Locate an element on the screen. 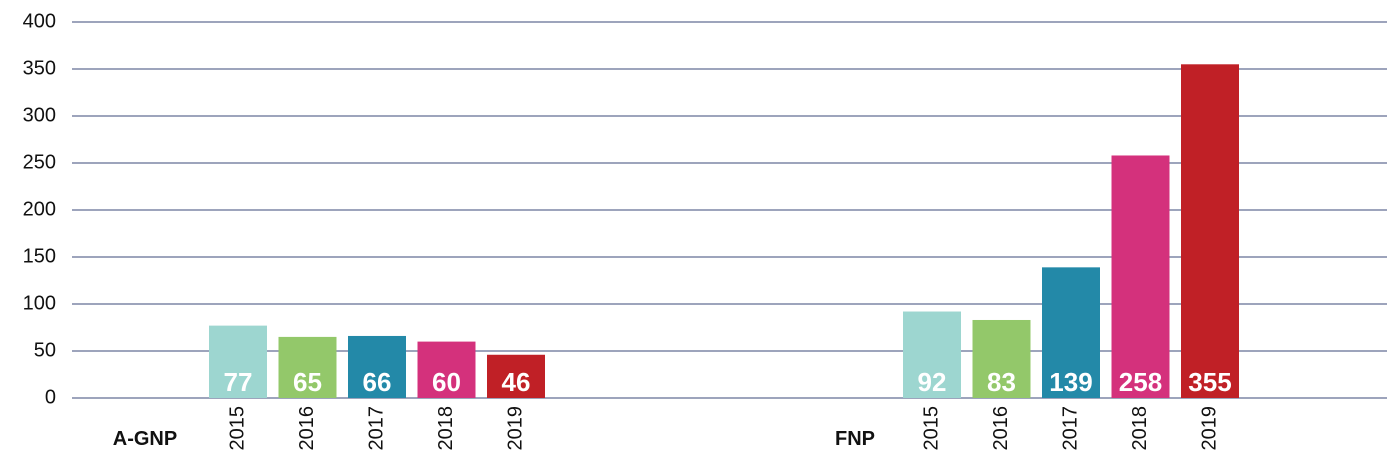  value-label: 65 is located at coordinates (307, 382).